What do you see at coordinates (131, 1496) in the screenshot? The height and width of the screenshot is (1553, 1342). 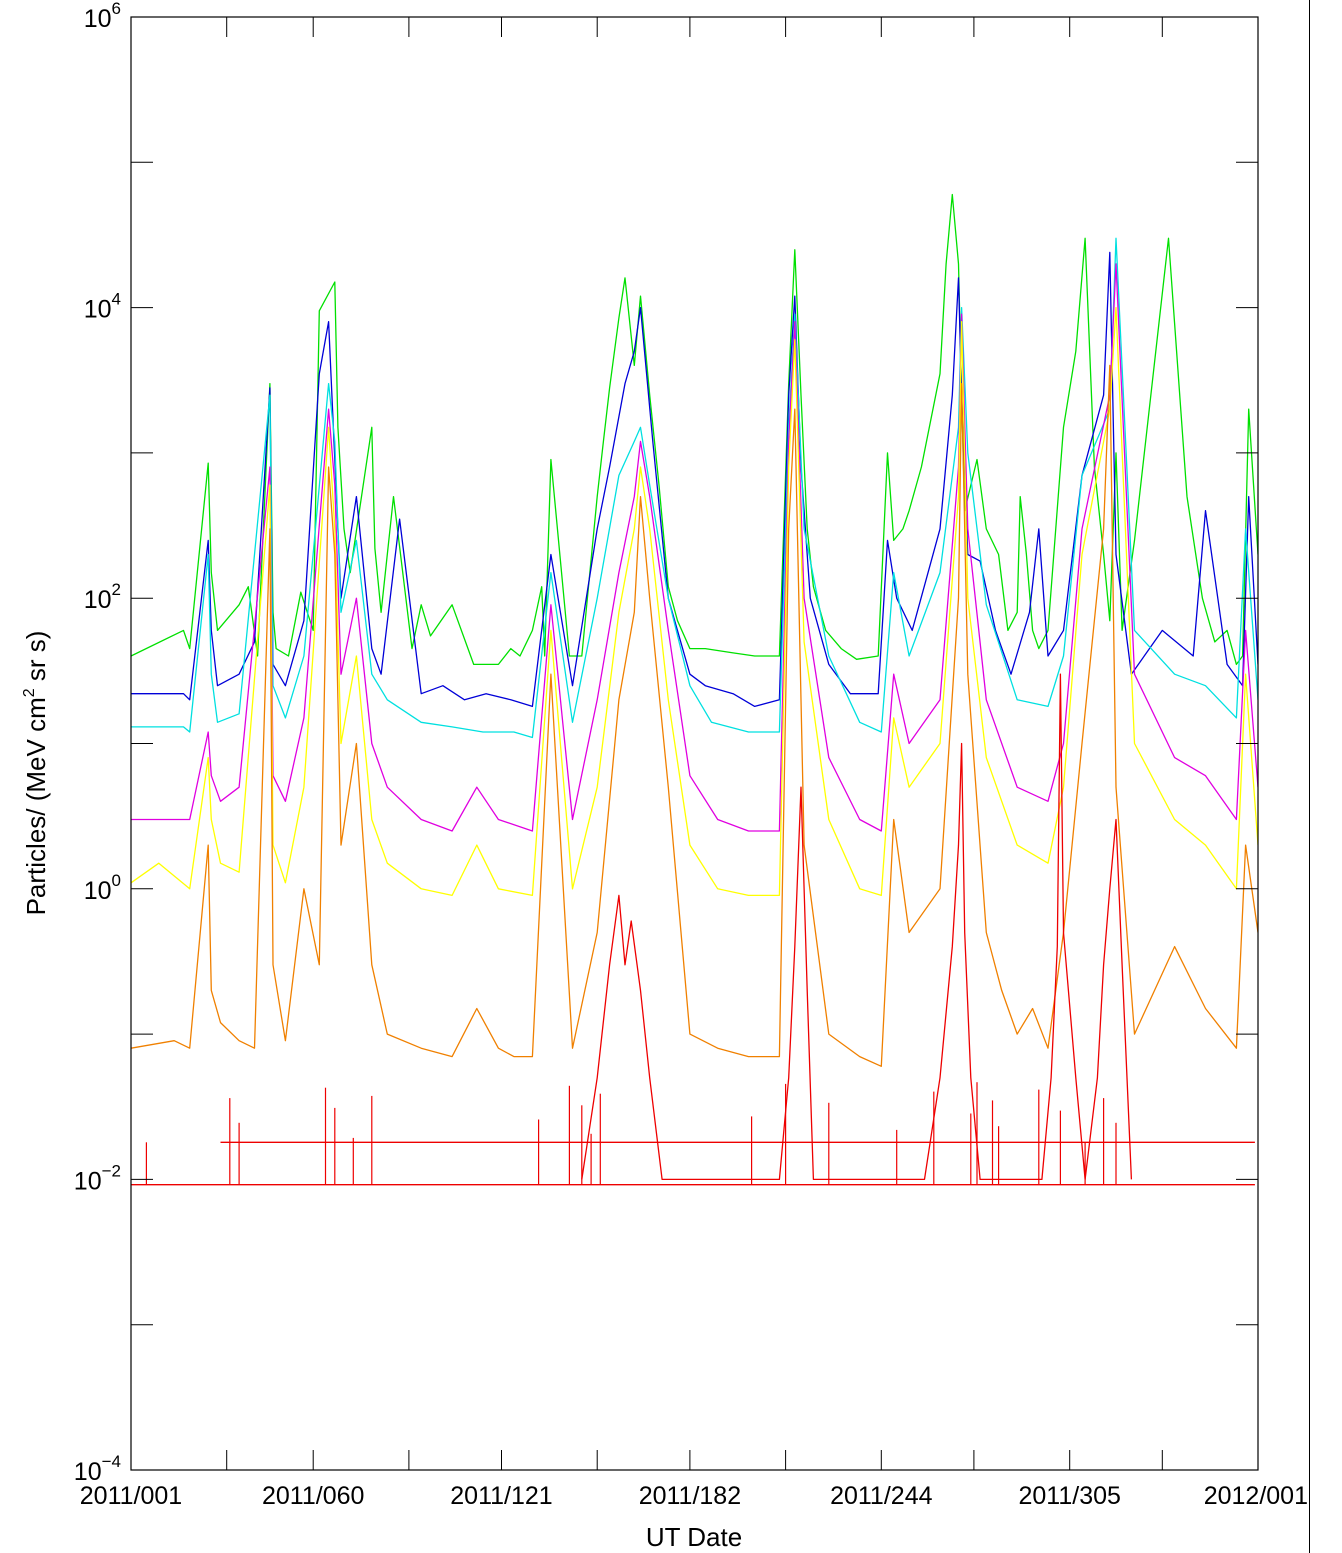 I see `x-tick-label: 2011/001` at bounding box center [131, 1496].